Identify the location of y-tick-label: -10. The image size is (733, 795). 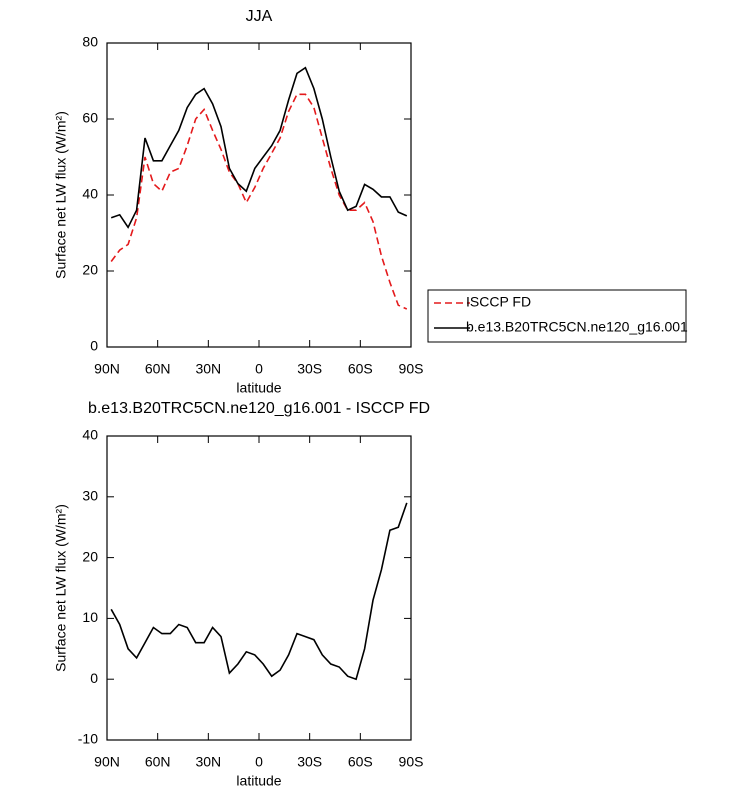
(88, 739).